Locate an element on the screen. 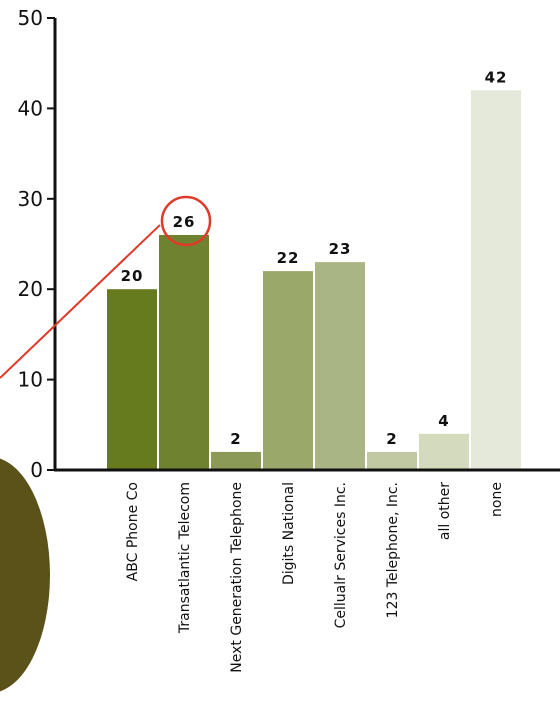  x-tick-label: Next Generation Telephone is located at coordinates (237, 577).